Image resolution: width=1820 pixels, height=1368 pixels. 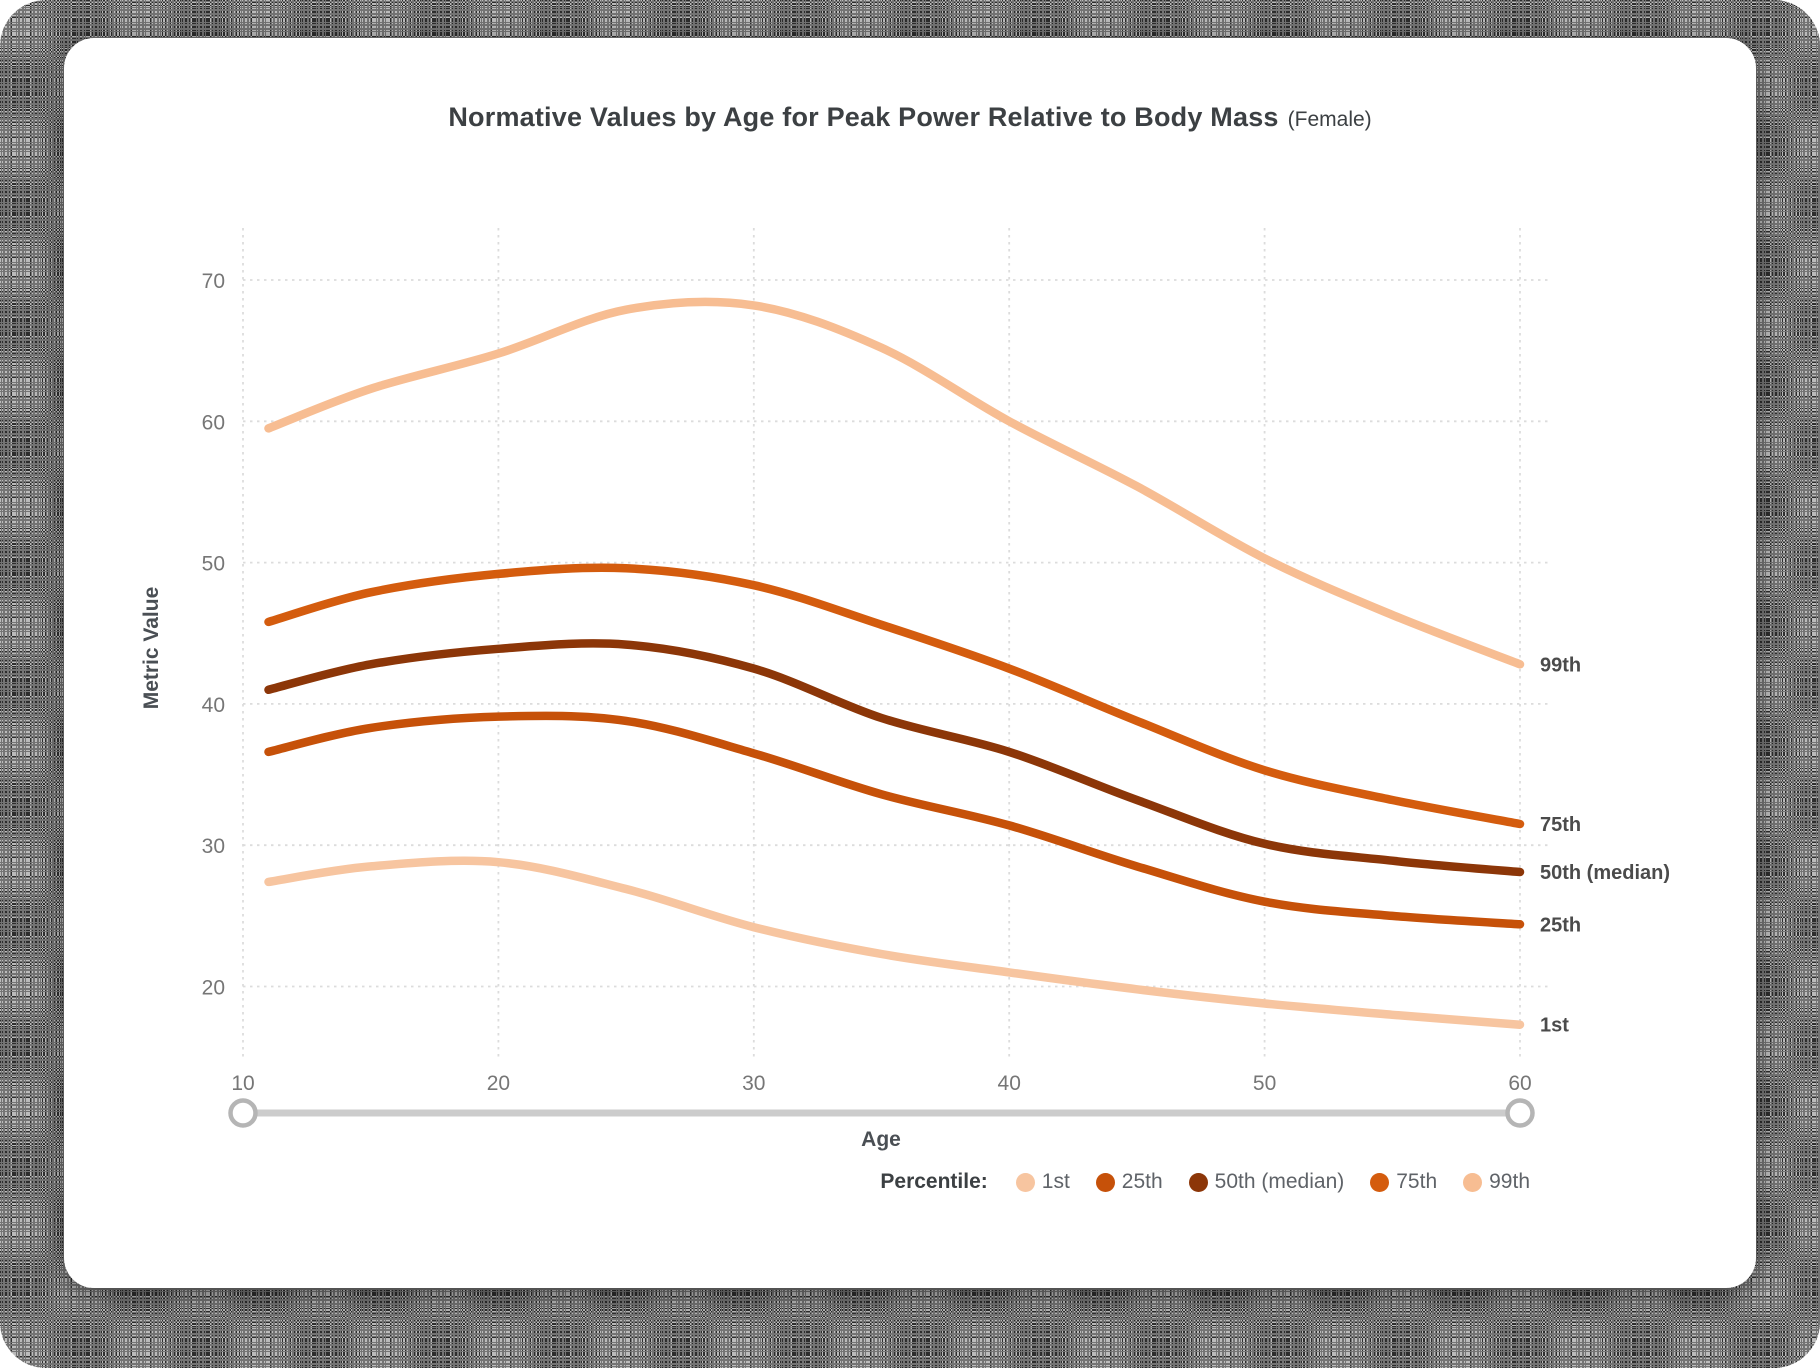 What do you see at coordinates (1009, 1083) in the screenshot?
I see `x-tick-label-40: 40` at bounding box center [1009, 1083].